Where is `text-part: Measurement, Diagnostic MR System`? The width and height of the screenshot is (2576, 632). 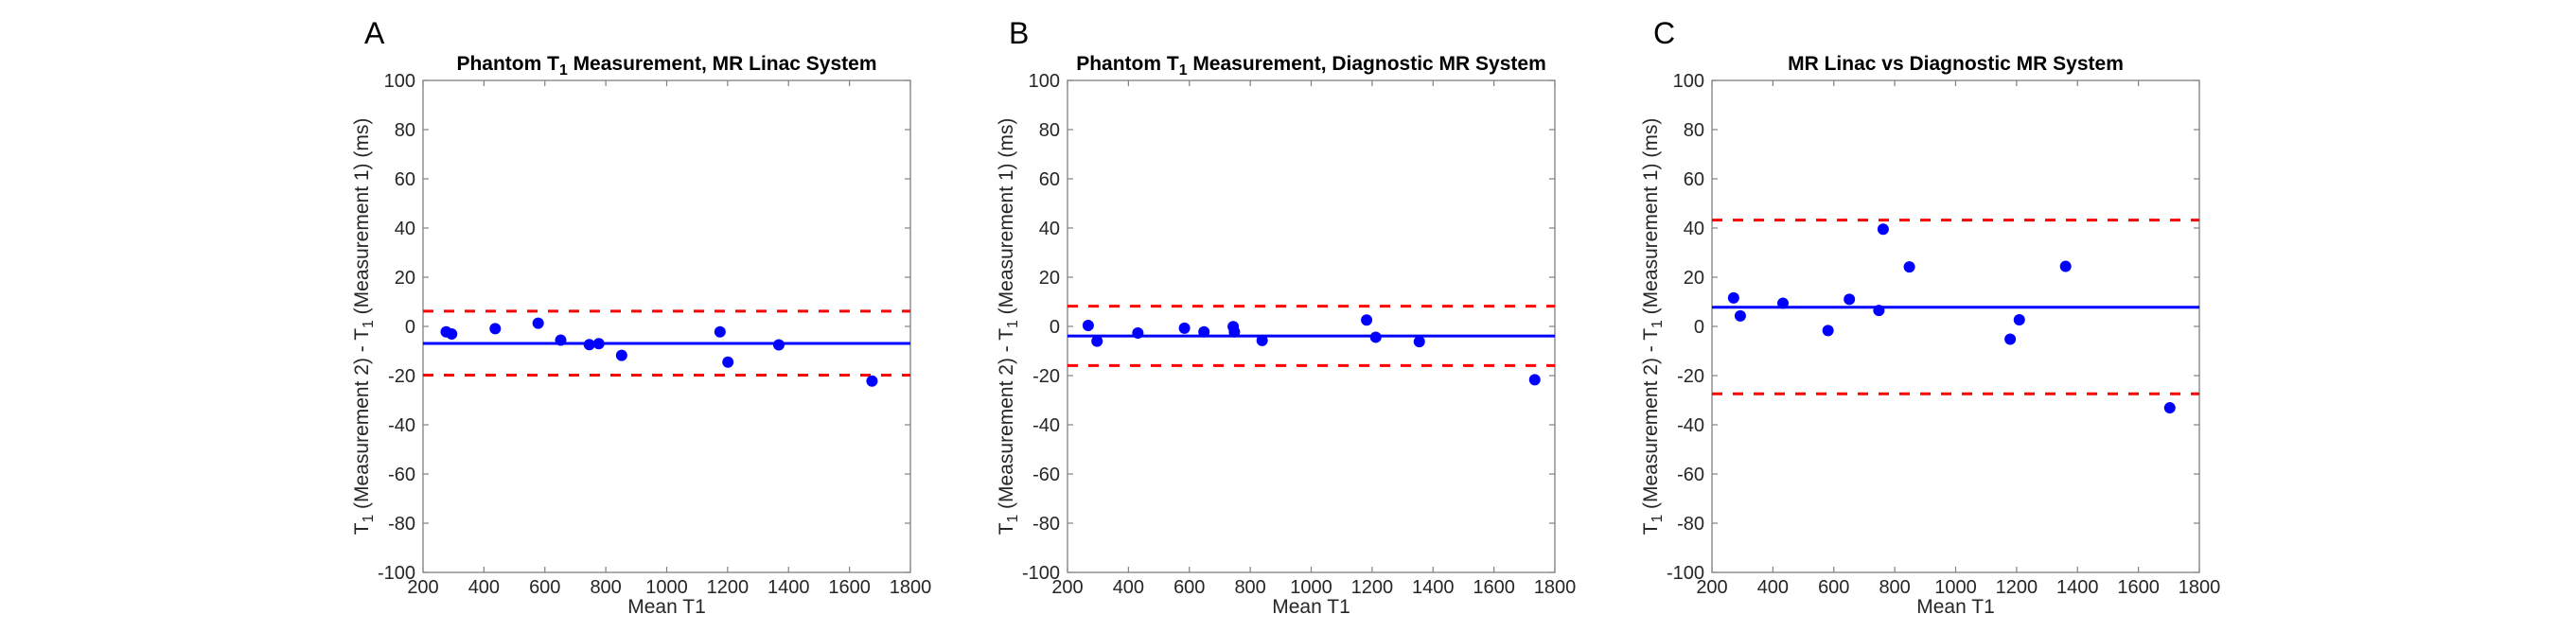 text-part: Measurement, Diagnostic MR System is located at coordinates (1366, 64).